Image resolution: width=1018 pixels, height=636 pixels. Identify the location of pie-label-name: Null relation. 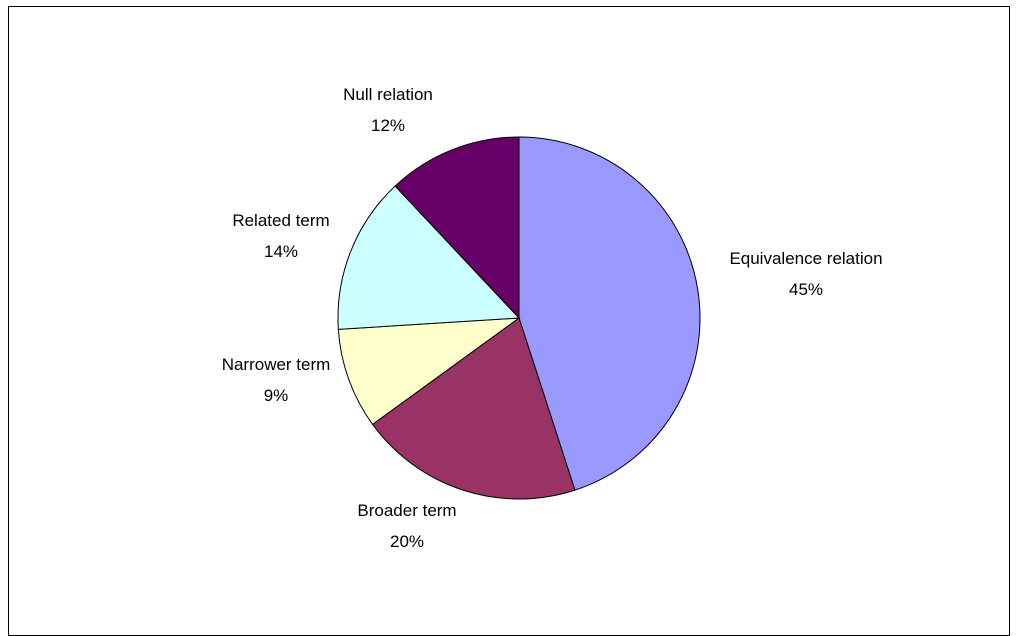
(388, 94).